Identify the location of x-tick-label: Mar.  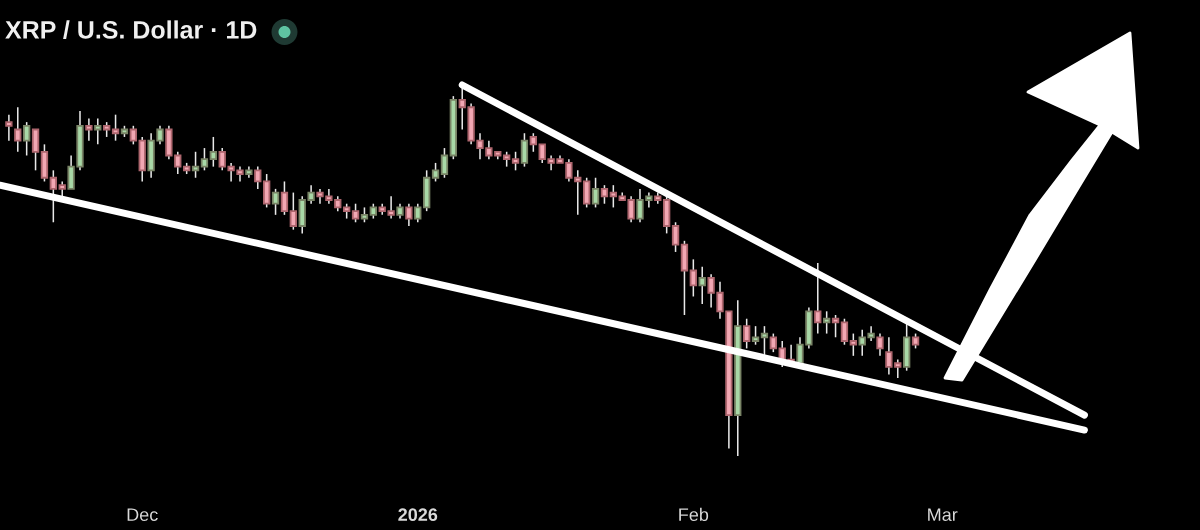
(943, 515).